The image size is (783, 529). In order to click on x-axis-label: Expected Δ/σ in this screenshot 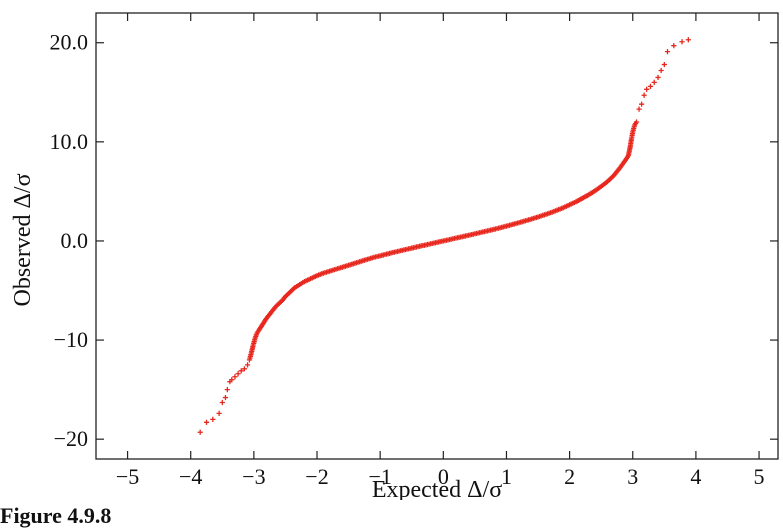, I will do `click(437, 488)`.